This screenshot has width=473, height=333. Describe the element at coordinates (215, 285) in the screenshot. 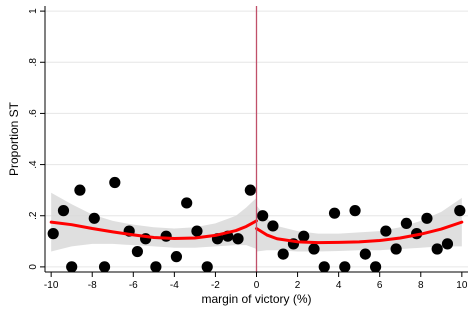

I see `x-tick-label: -2` at that location.